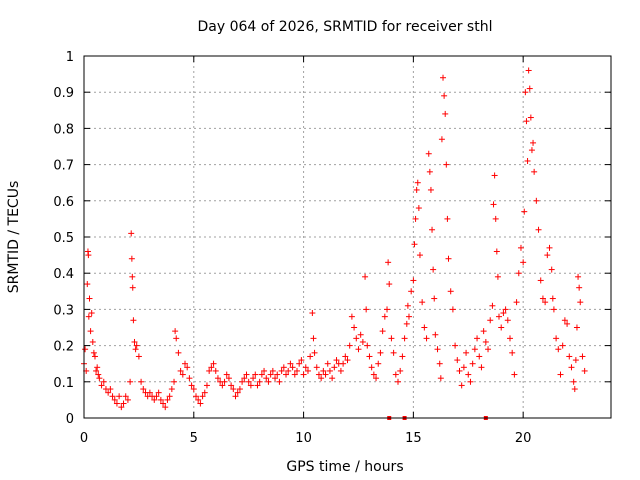  I want to click on y-tick-label: 0.8, so click(63, 129).